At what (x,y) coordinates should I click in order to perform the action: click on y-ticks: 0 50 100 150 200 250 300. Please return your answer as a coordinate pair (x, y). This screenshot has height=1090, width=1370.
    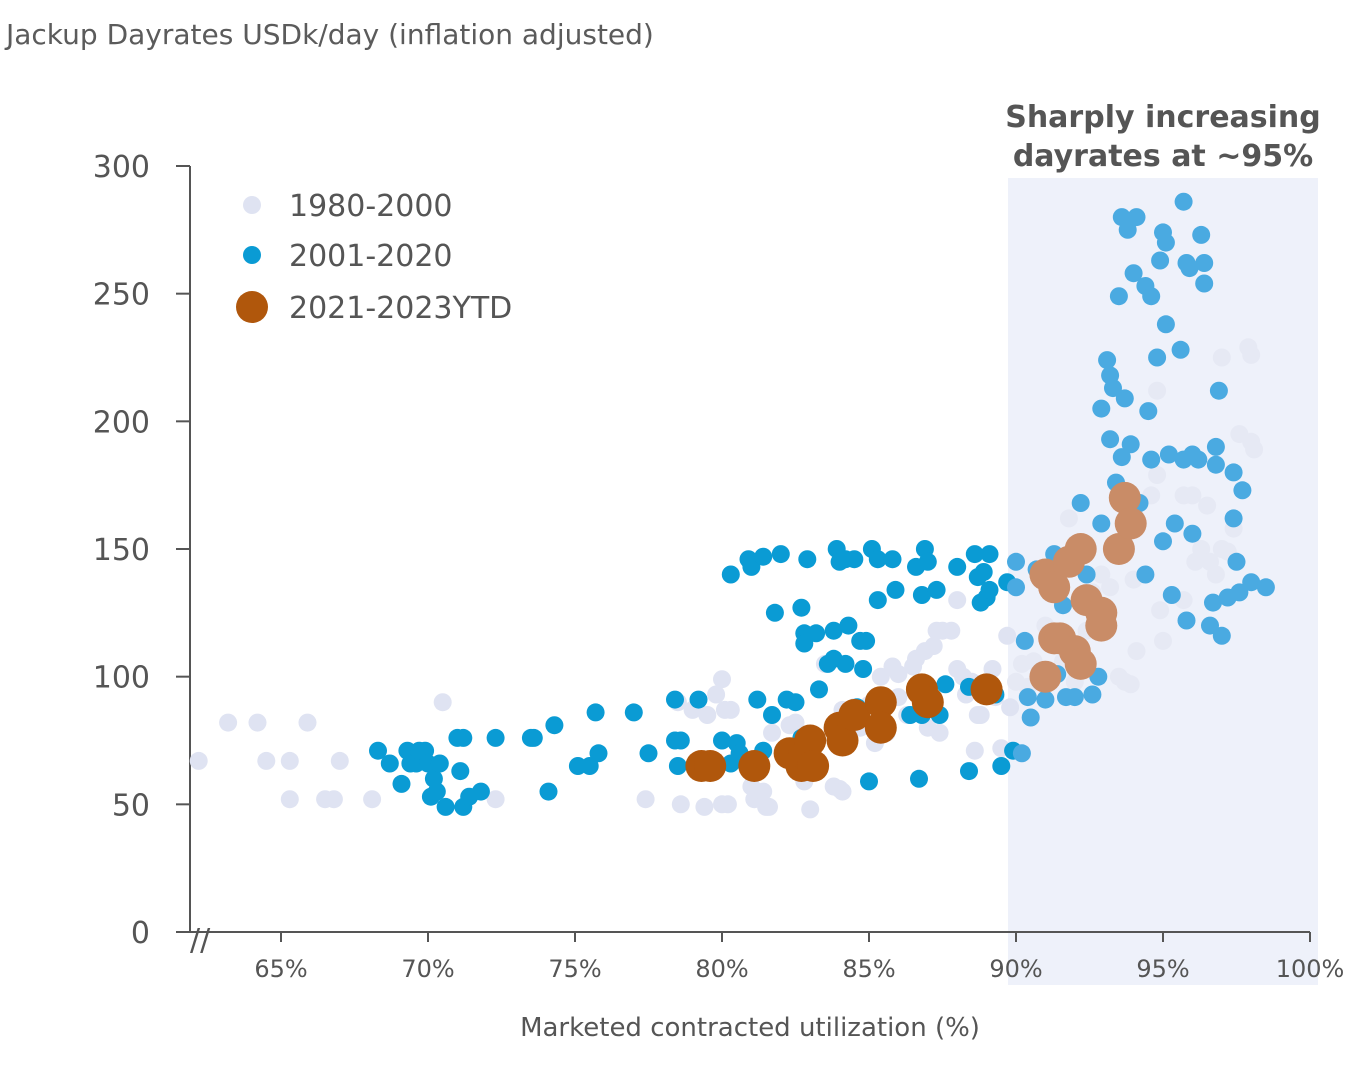
    Looking at the image, I should click on (141, 550).